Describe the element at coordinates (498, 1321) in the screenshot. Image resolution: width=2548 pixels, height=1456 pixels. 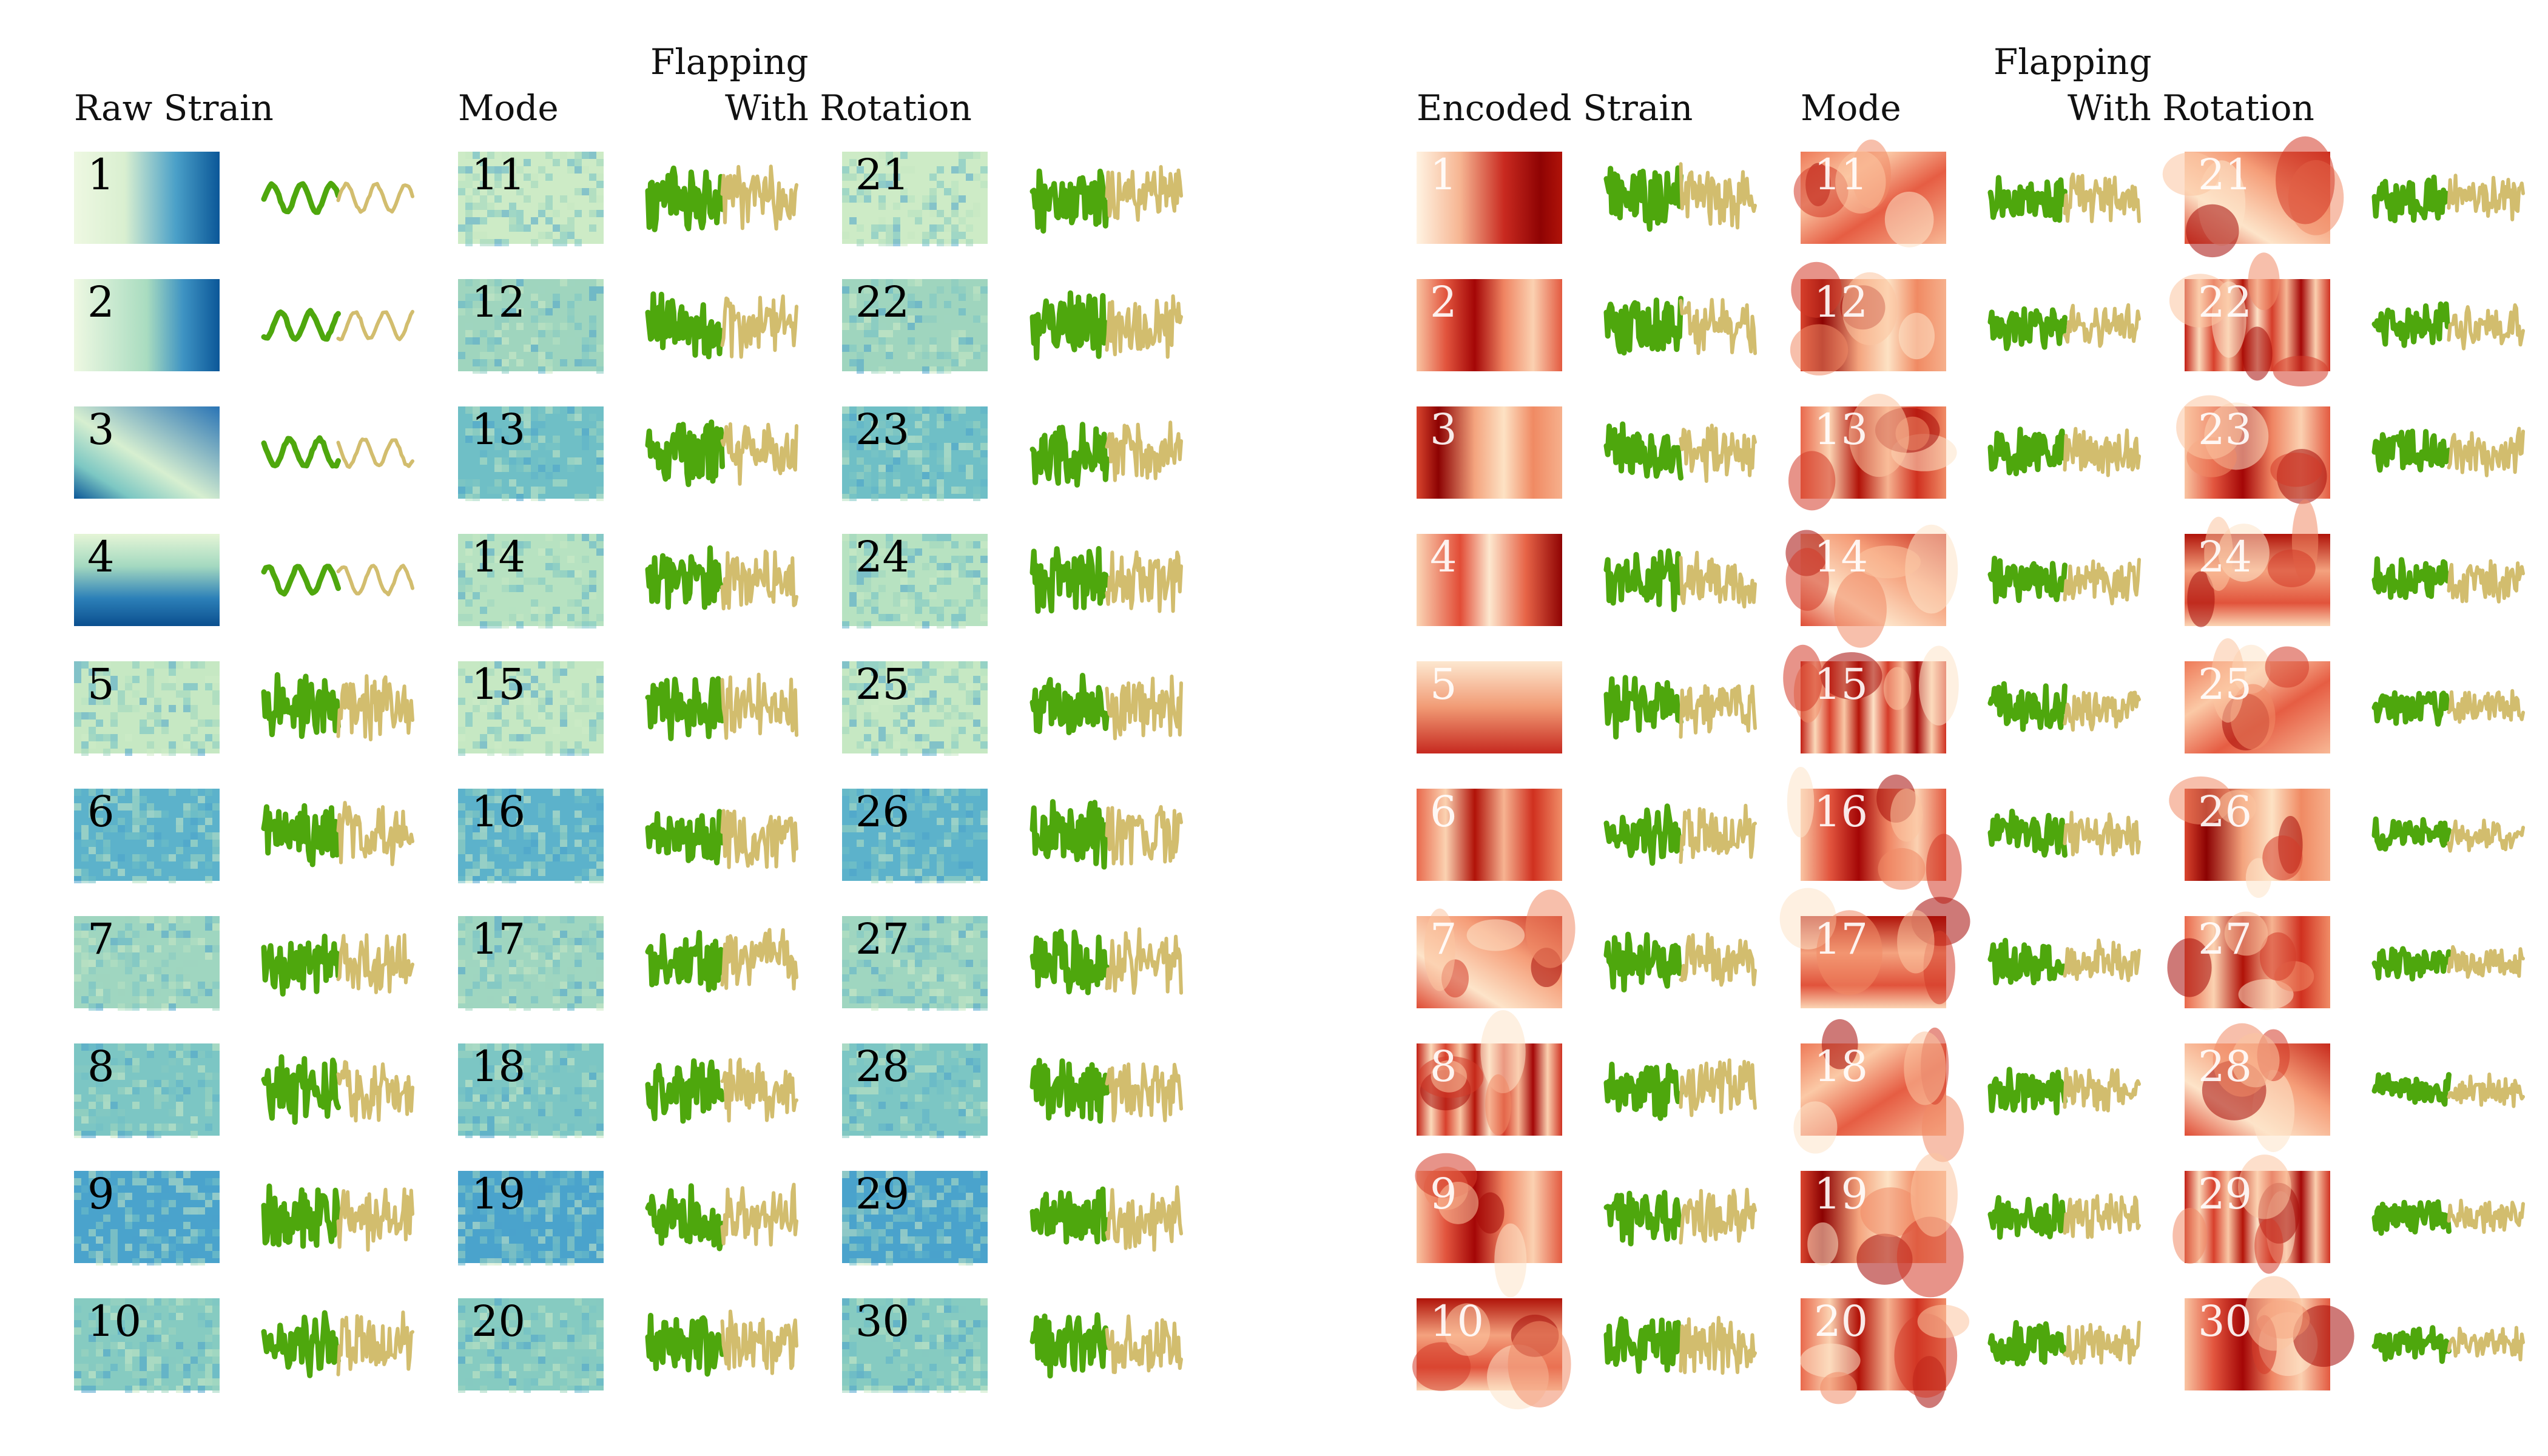
I see `mode-number: 20` at that location.